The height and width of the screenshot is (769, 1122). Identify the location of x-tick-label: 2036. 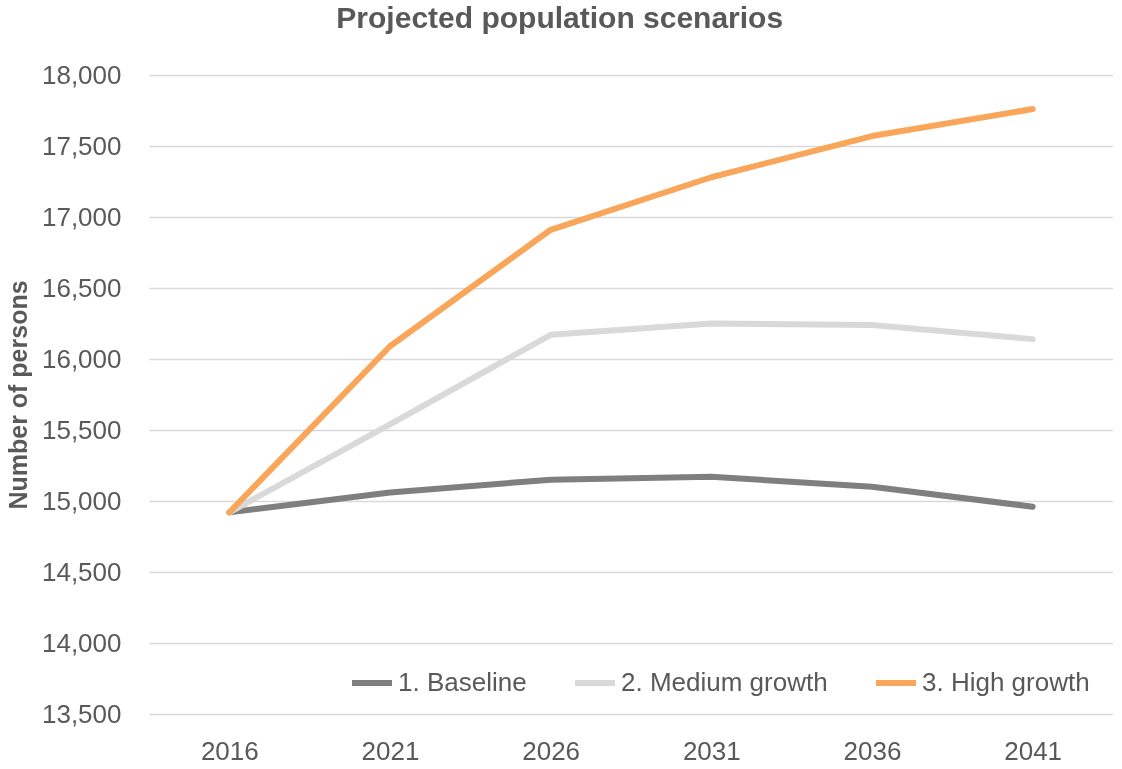
(872, 750).